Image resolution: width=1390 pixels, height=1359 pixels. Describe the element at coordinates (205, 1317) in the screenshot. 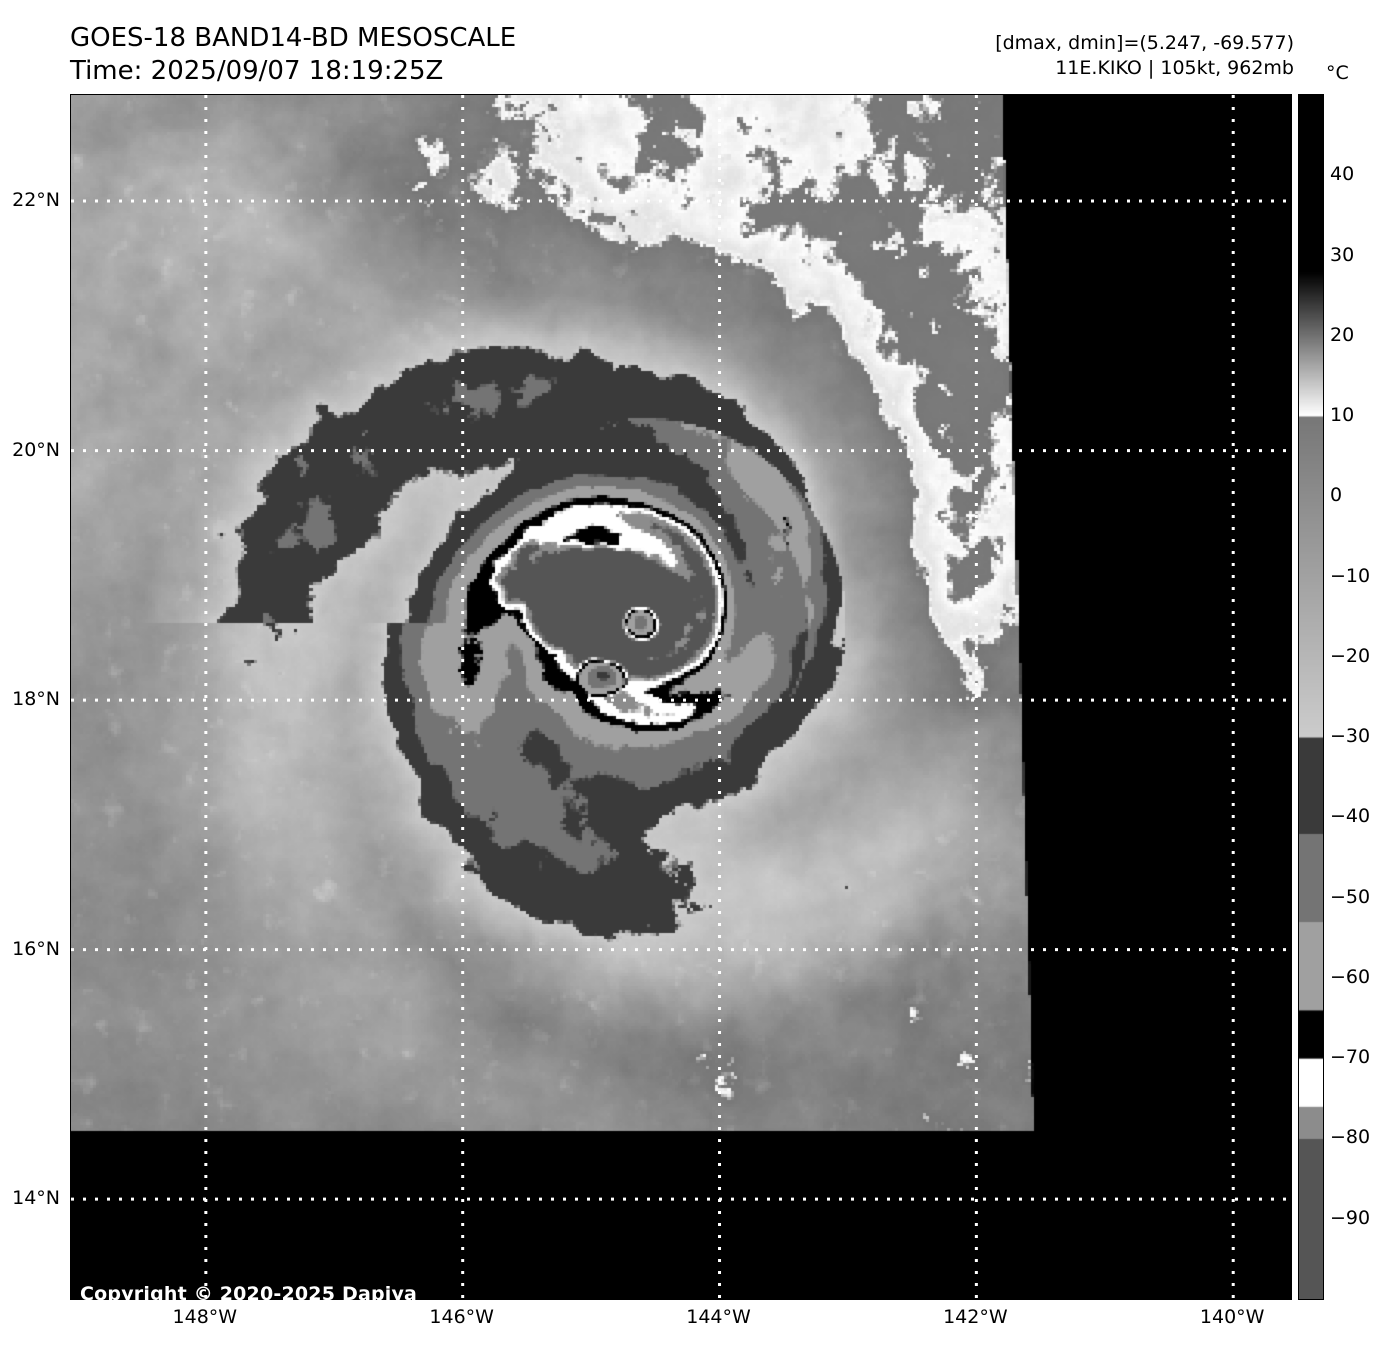

I see `x-axis-tick-label: 148°W` at that location.